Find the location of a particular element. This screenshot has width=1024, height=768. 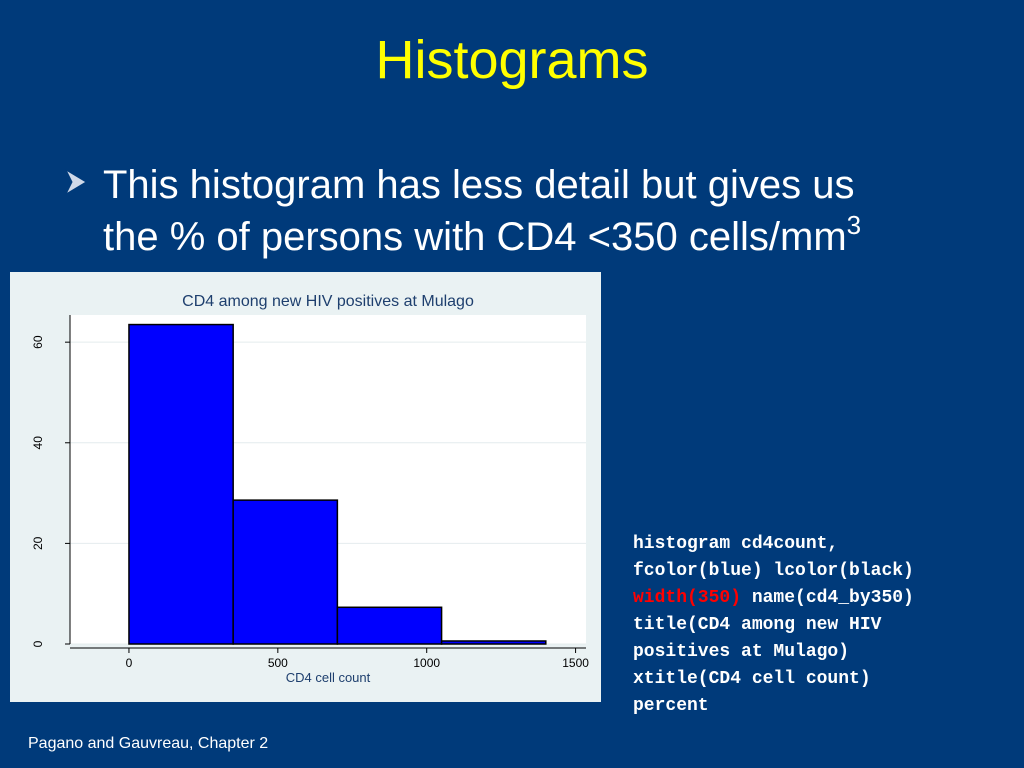

bullet-line: the % of persons with CD4 <350 cells/mm3 is located at coordinates (482, 234).